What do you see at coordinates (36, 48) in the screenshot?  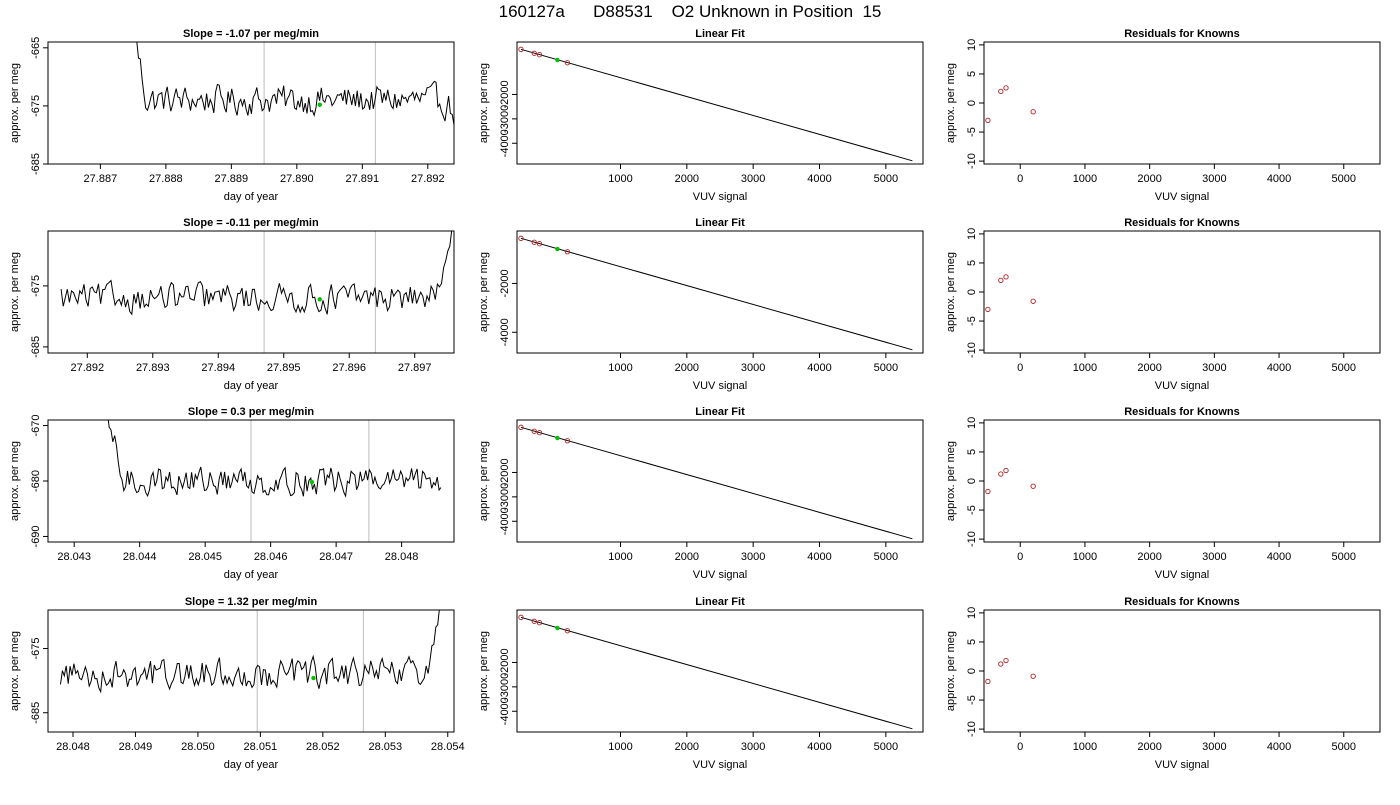 I see `y-tick-label: -665` at bounding box center [36, 48].